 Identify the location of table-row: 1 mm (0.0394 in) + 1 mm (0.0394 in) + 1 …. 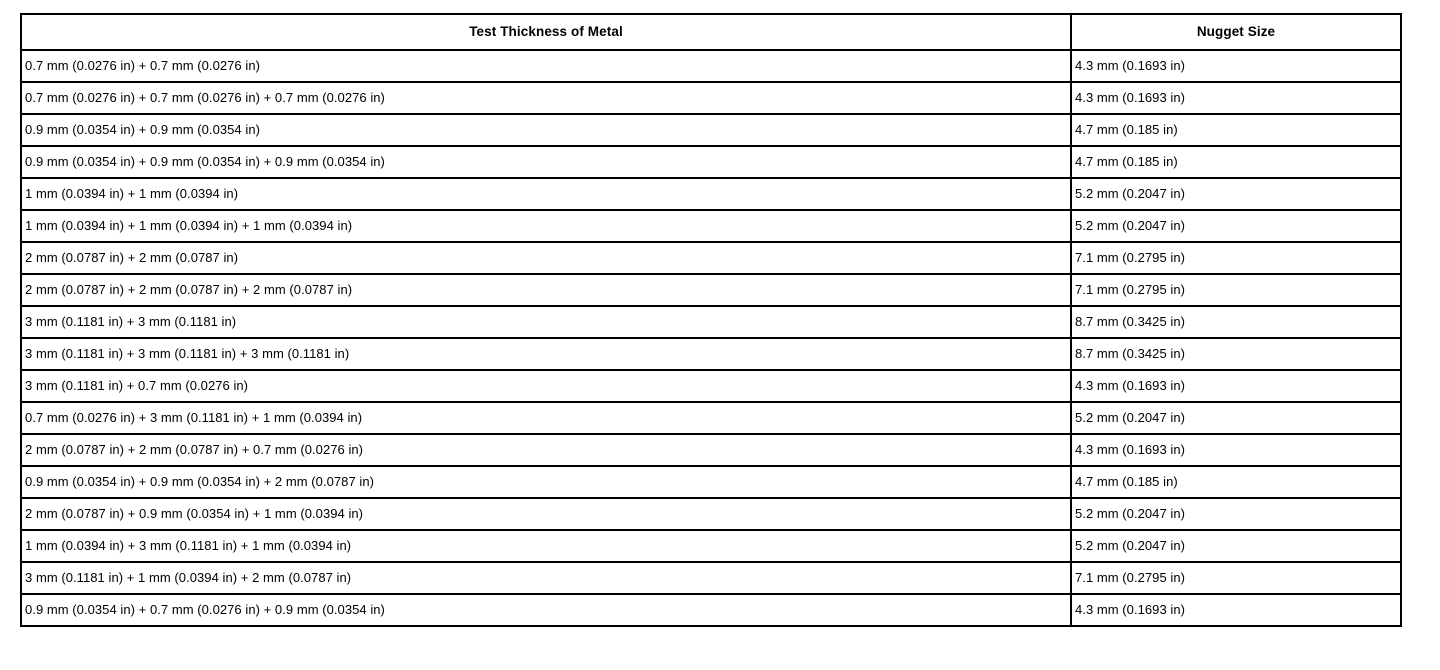
(711, 226).